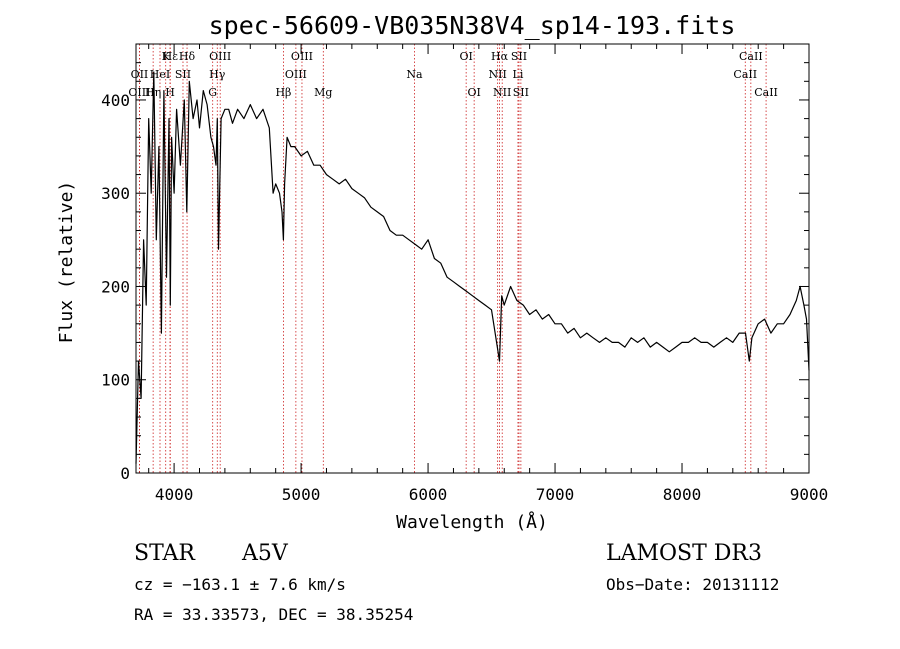  What do you see at coordinates (174, 494) in the screenshot?
I see `x-tick-label: 4000` at bounding box center [174, 494].